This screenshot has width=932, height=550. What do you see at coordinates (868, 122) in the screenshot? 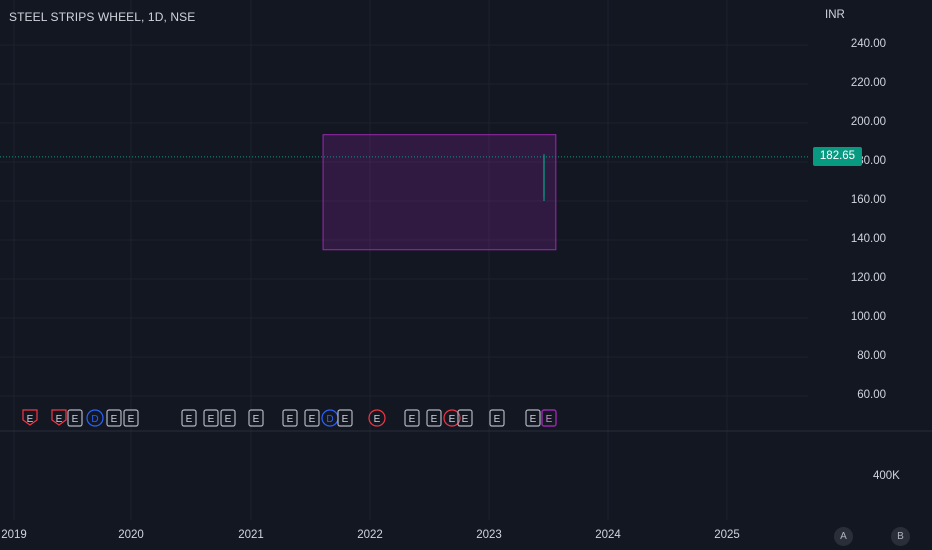
I see `price-tick-label: 200.00` at bounding box center [868, 122].